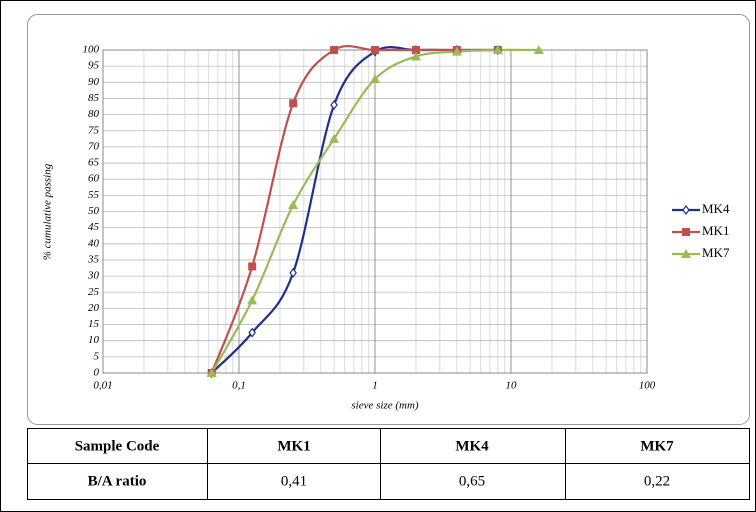 Image resolution: width=756 pixels, height=512 pixels. Describe the element at coordinates (94, 211) in the screenshot. I see `y-tick-label: 50` at that location.